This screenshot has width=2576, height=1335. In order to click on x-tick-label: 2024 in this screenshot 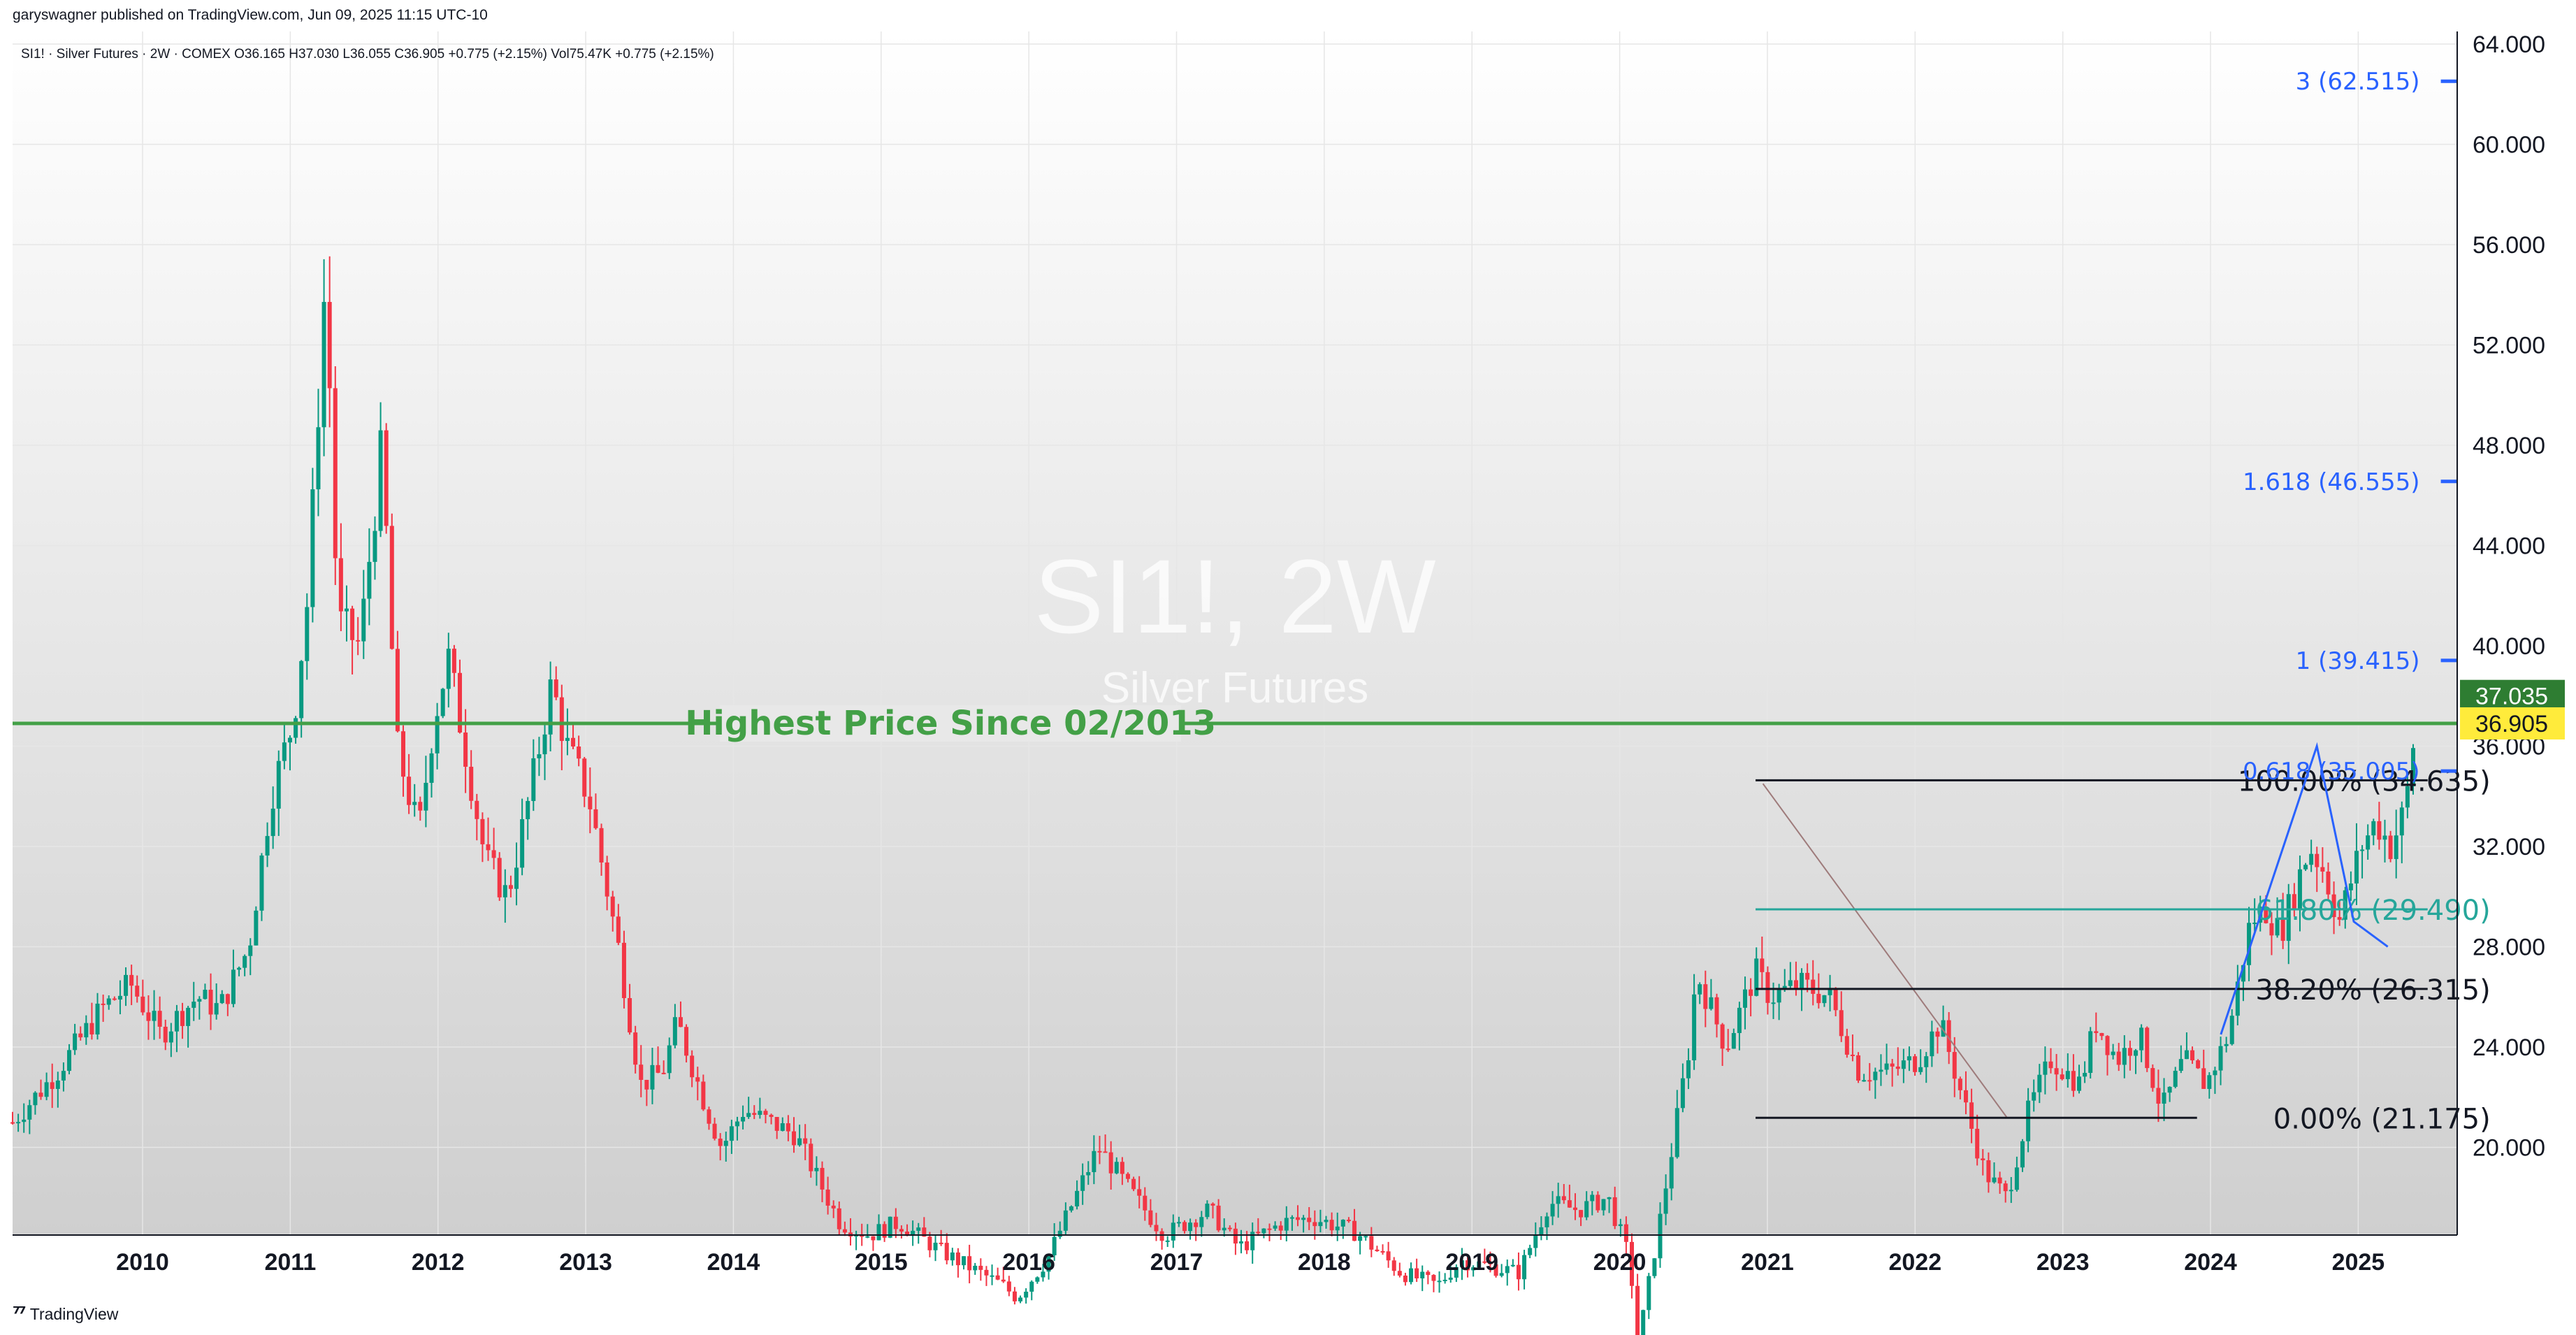, I will do `click(2210, 1262)`.